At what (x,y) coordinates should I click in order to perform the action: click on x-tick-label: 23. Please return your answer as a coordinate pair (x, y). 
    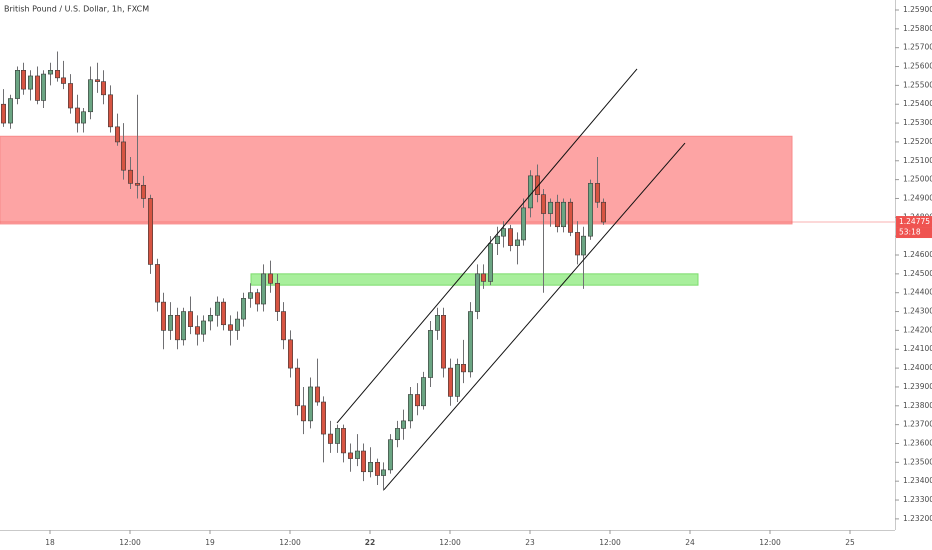
    Looking at the image, I should click on (530, 542).